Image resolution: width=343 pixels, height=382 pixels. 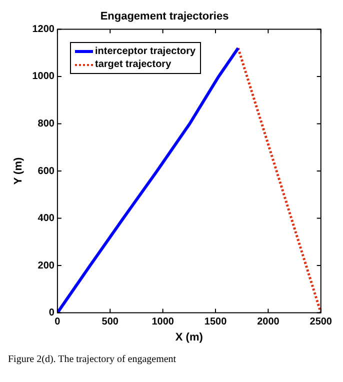 I want to click on y-tick-label: 400, so click(x=46, y=218).